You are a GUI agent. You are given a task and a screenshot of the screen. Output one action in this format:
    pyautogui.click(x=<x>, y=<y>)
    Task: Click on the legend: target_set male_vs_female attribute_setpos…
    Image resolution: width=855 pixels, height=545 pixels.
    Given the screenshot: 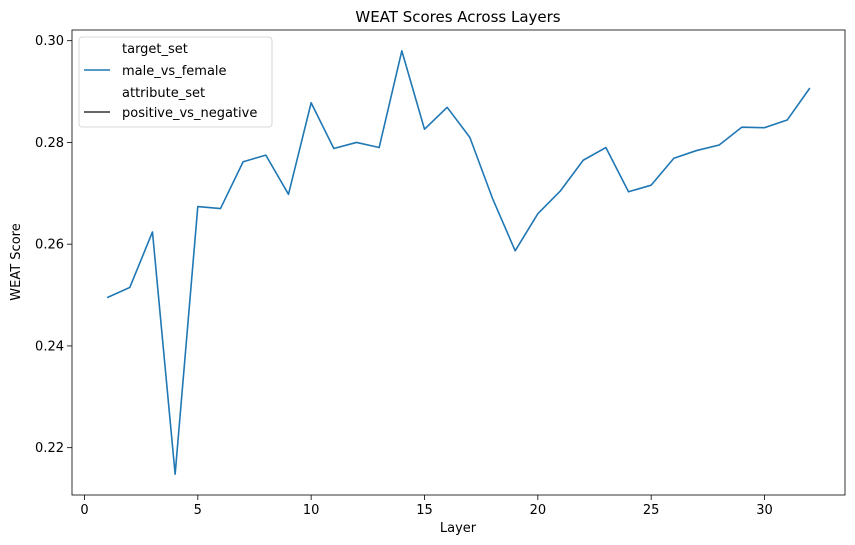 What is the action you would take?
    pyautogui.click(x=175, y=82)
    